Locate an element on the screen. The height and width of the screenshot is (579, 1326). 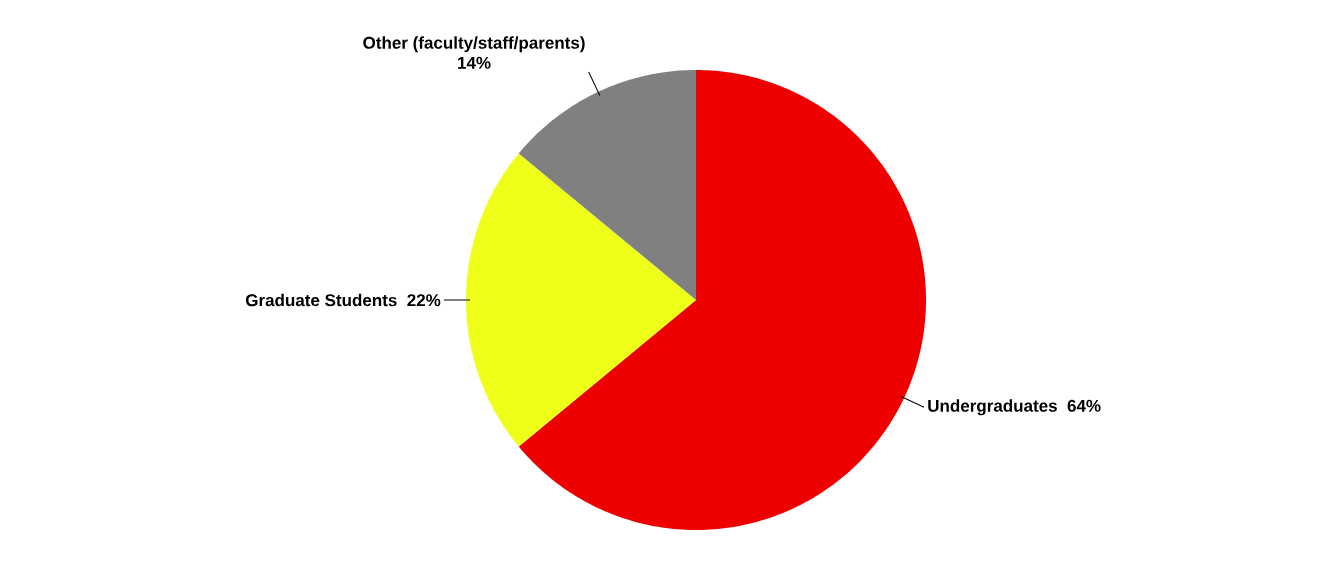
slice-label: Other (faculty/staff/parents) is located at coordinates (474, 44).